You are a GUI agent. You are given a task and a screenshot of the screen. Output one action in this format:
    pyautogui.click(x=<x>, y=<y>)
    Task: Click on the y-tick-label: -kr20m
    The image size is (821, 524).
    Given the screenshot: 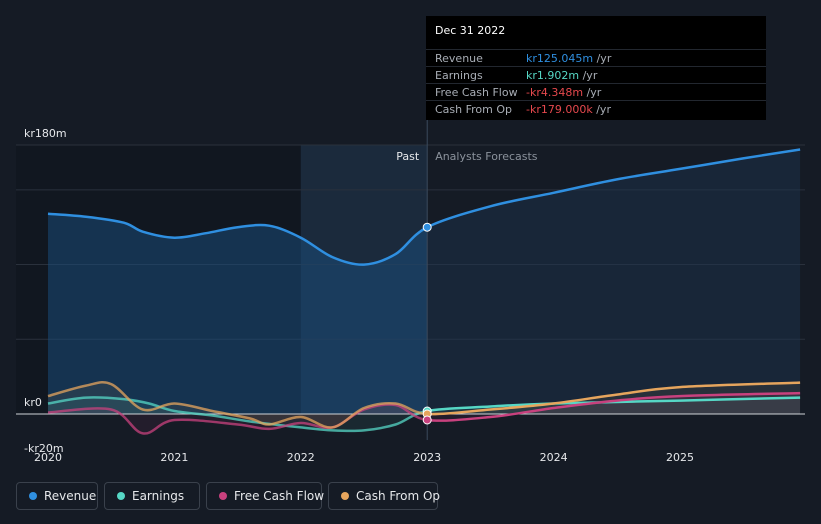 What is the action you would take?
    pyautogui.click(x=44, y=448)
    